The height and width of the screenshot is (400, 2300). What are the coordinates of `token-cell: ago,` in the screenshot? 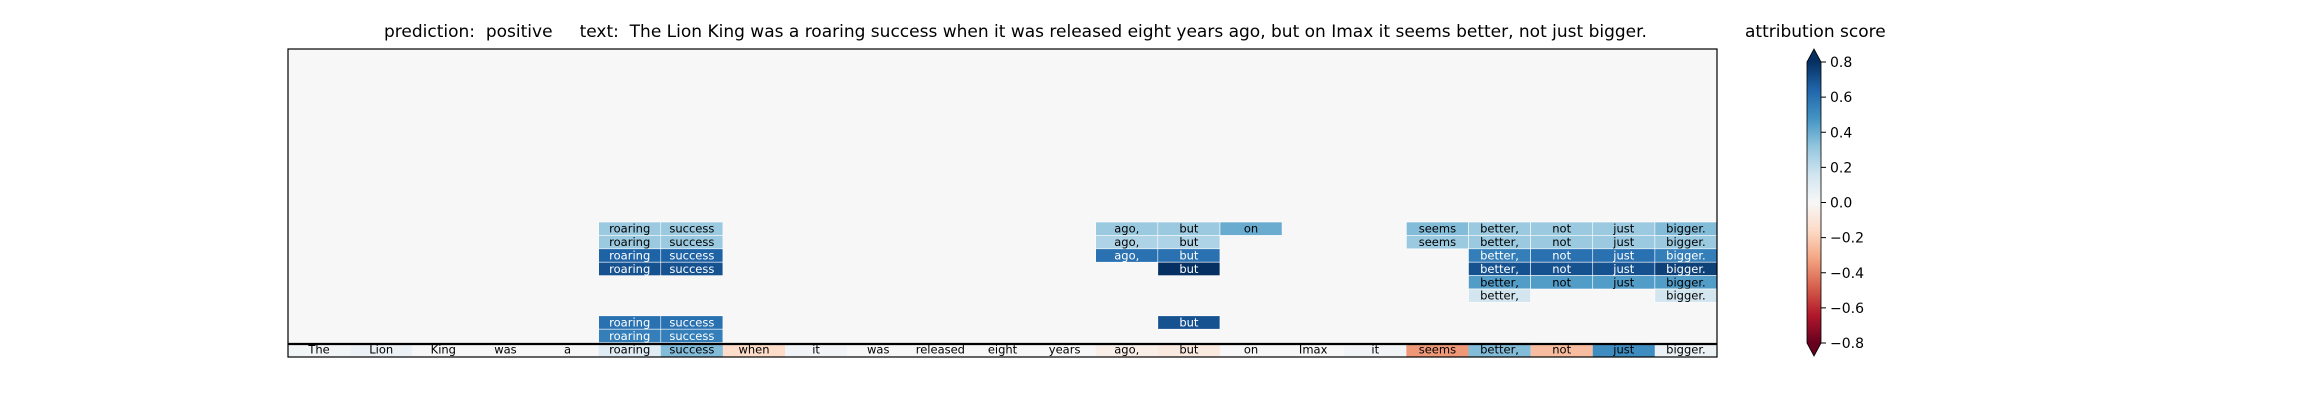 It's located at (1126, 350).